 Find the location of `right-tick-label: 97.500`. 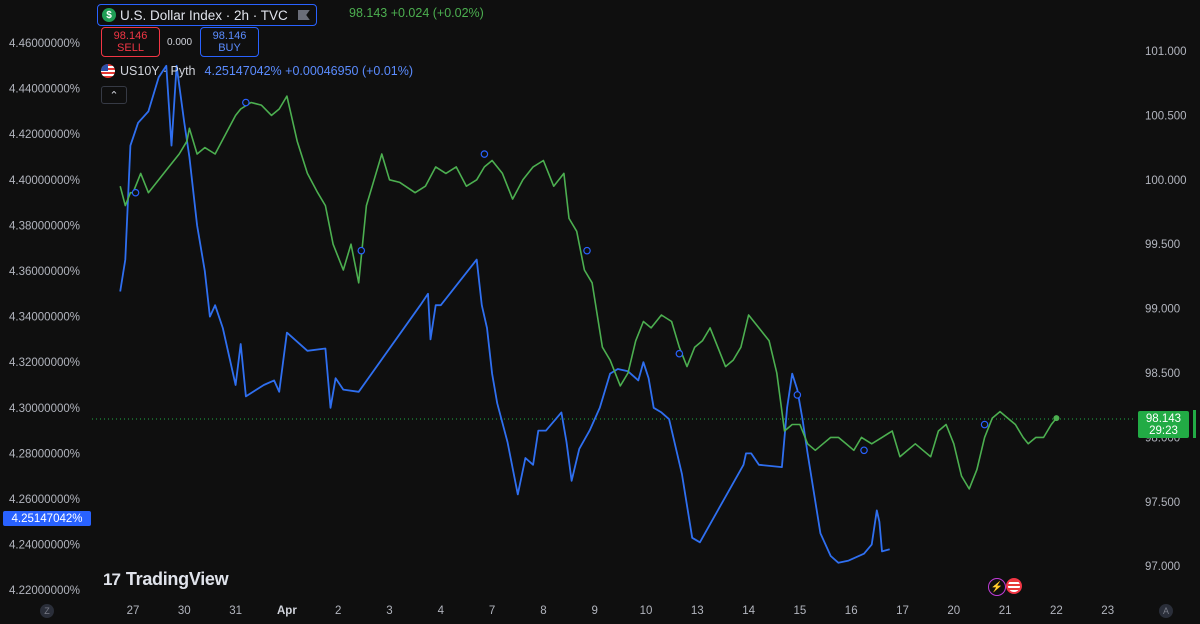

right-tick-label: 97.500 is located at coordinates (1162, 503).